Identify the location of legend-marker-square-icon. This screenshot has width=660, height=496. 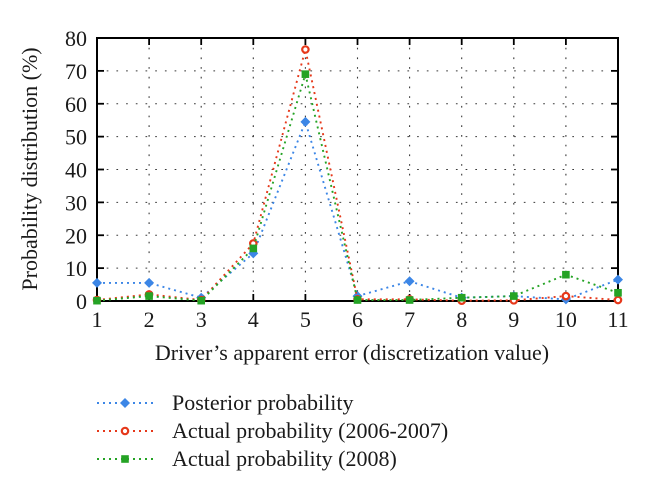
(125, 459).